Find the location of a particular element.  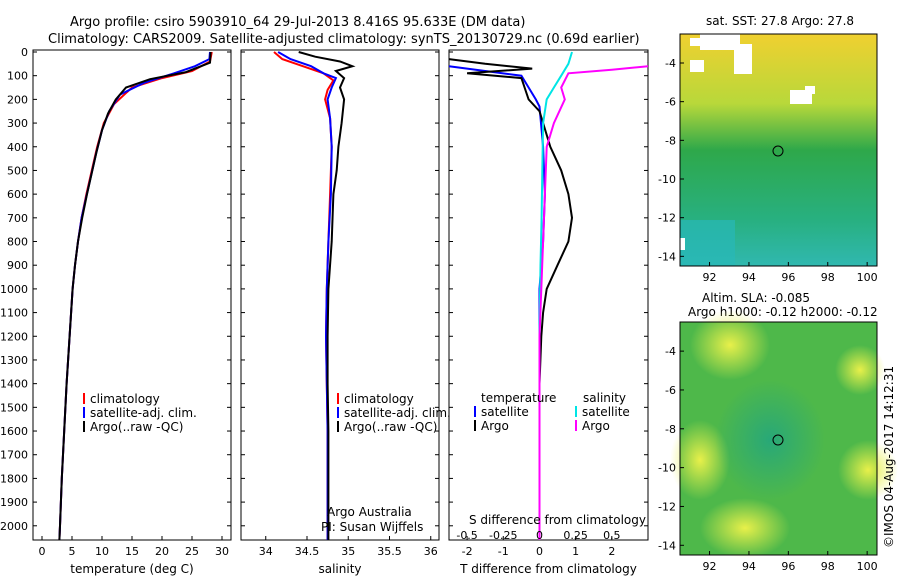

s-diff-axis-label: S difference from climatology is located at coordinates (557, 520).